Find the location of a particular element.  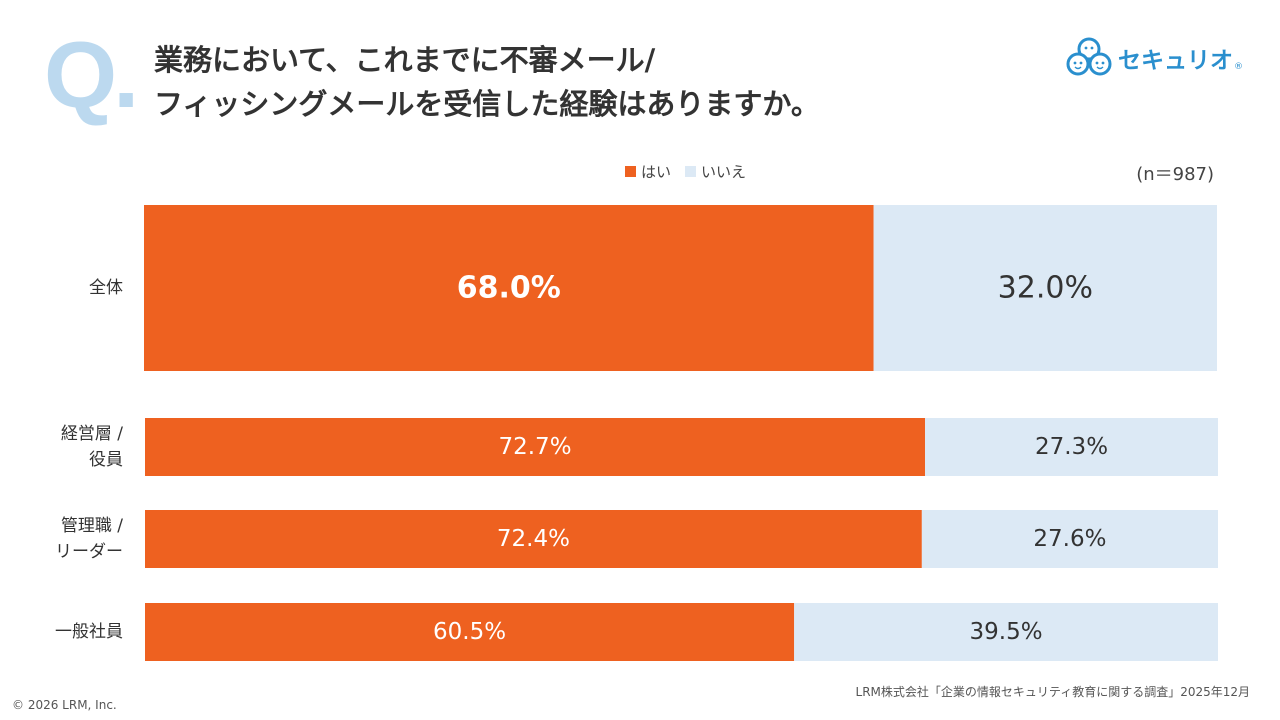

legend-item-yes: はい is located at coordinates (648, 171).